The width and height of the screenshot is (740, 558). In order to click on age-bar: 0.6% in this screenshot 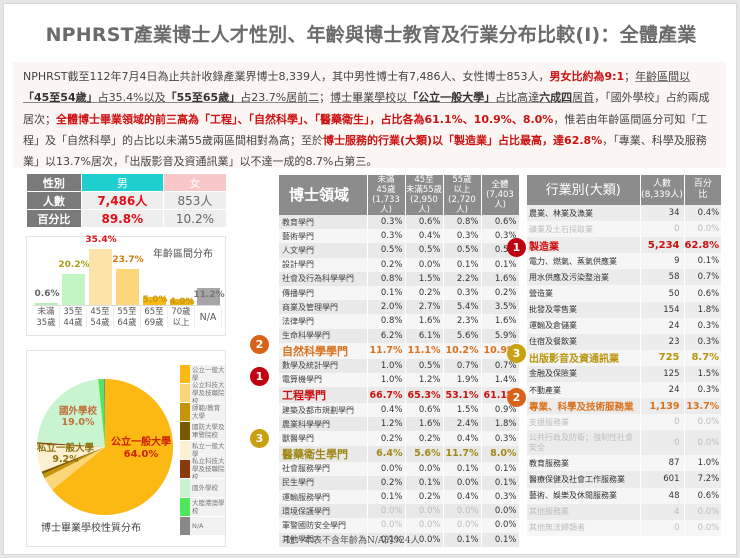, I will do `click(47, 297)`.